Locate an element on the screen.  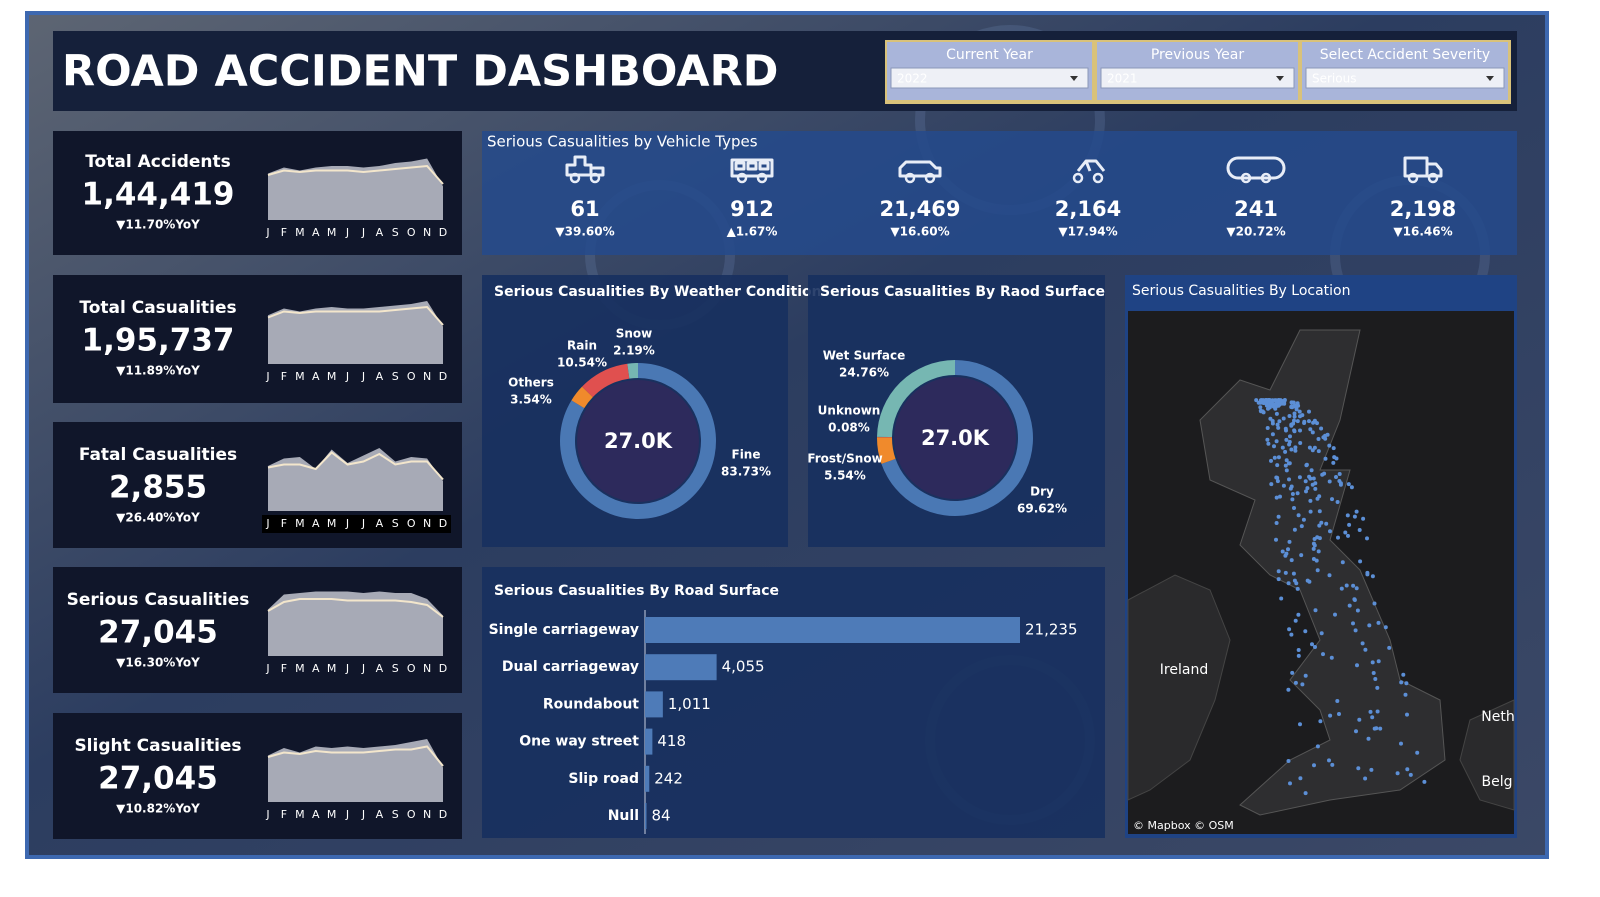
month-label: S is located at coordinates (395, 523).